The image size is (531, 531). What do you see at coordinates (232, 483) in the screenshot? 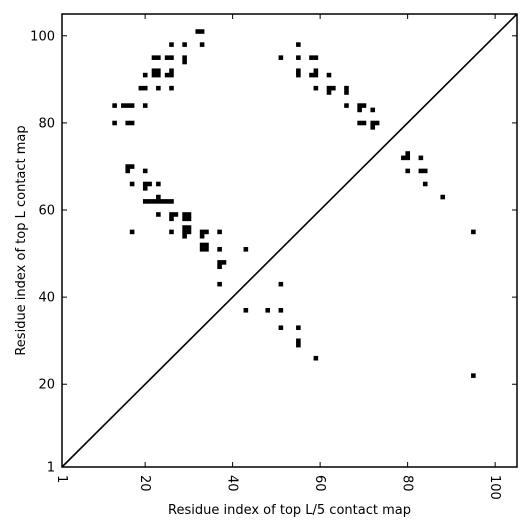
I see `x-tick-label: 40` at bounding box center [232, 483].